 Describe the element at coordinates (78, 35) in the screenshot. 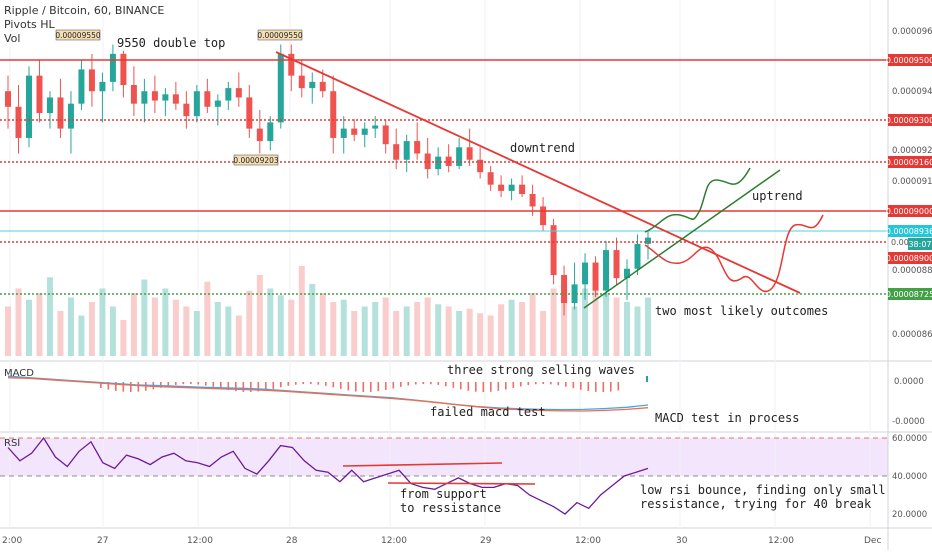

I see `pivot-label-1: 0.00009550` at that location.